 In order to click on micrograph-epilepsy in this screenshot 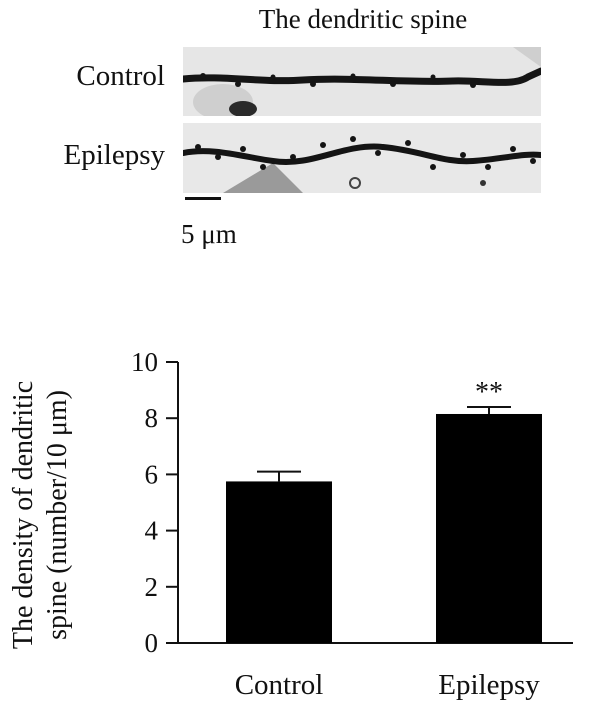, I will do `click(362, 158)`.